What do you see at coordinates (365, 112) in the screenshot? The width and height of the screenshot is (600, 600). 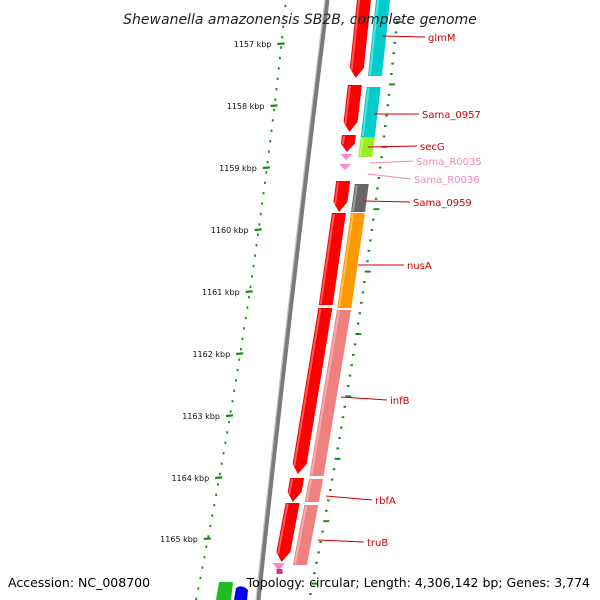 I see `cog-sama0957-shine` at bounding box center [365, 112].